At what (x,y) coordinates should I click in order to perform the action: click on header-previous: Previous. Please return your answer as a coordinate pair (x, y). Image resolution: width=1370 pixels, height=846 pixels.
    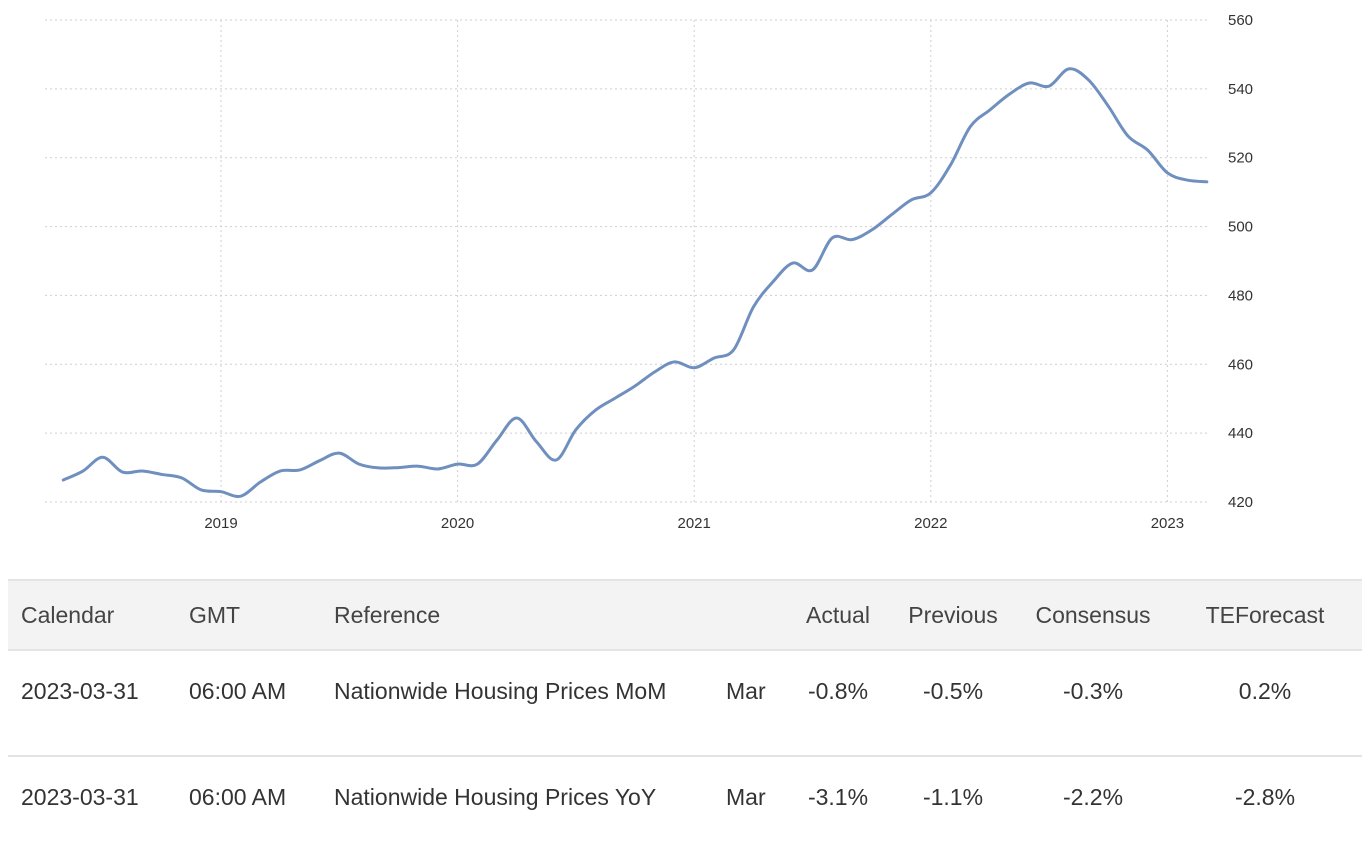
    Looking at the image, I should click on (953, 614).